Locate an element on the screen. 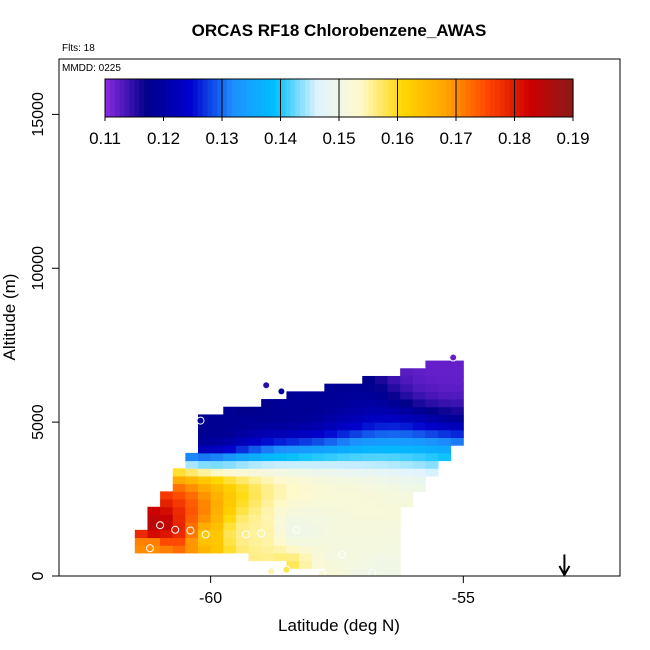 The width and height of the screenshot is (650, 650). y-tick-label: 10000 is located at coordinates (38, 268).